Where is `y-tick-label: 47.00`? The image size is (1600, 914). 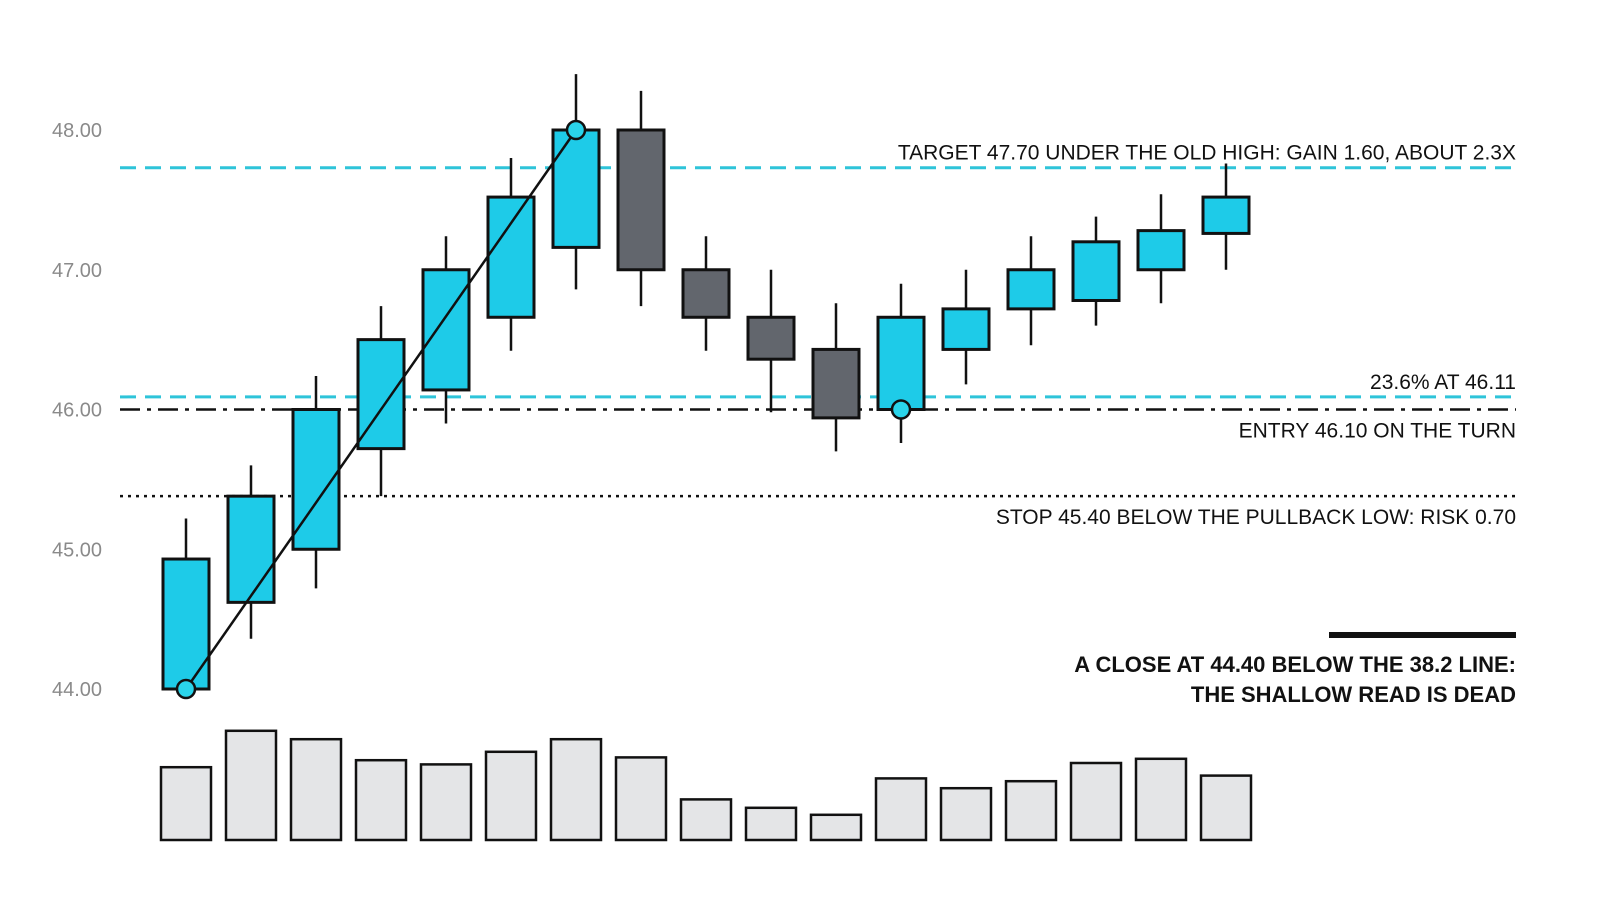 y-tick-label: 47.00 is located at coordinates (77, 271).